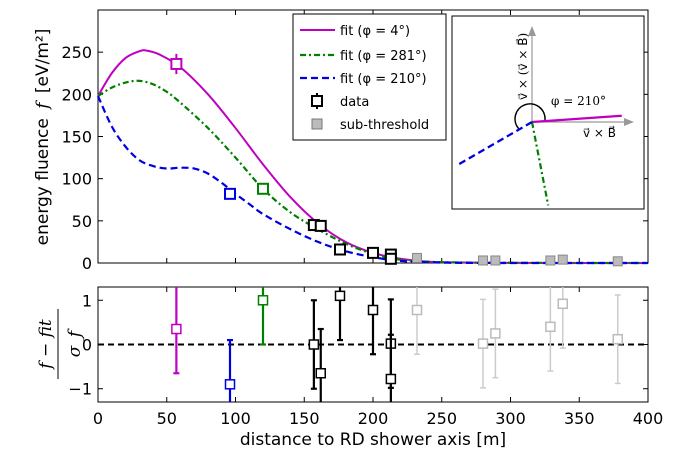 The image size is (676, 458). Describe the element at coordinates (317, 124) in the screenshot. I see `legend-sub-marker` at that location.